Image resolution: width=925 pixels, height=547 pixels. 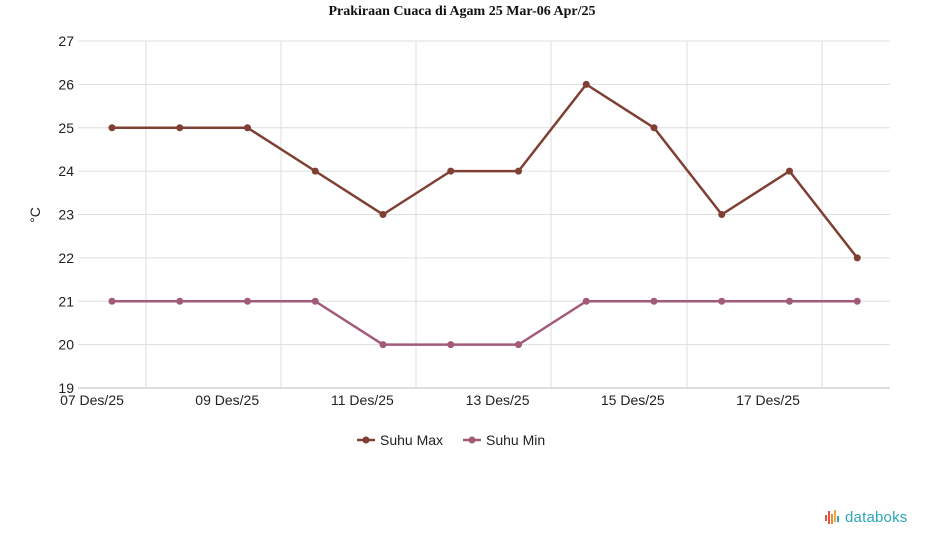 What do you see at coordinates (35, 215) in the screenshot?
I see `y-axis-label: °C` at bounding box center [35, 215].